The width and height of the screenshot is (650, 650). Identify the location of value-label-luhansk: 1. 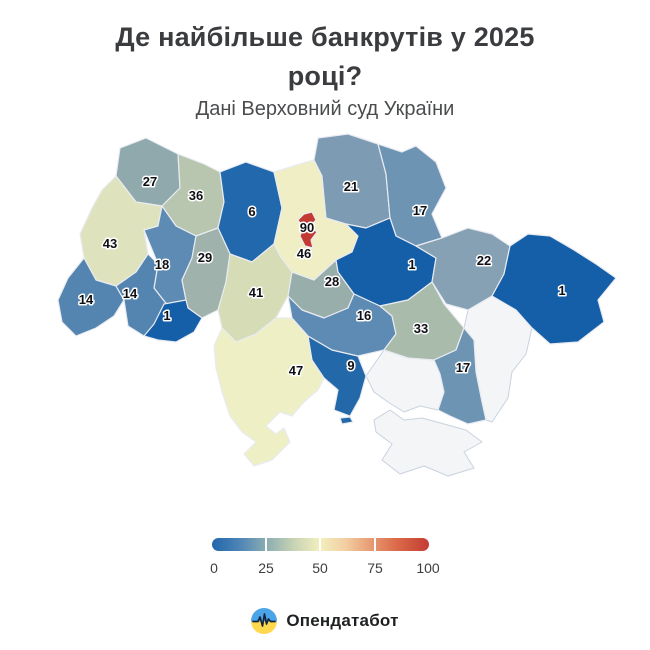
(561, 290).